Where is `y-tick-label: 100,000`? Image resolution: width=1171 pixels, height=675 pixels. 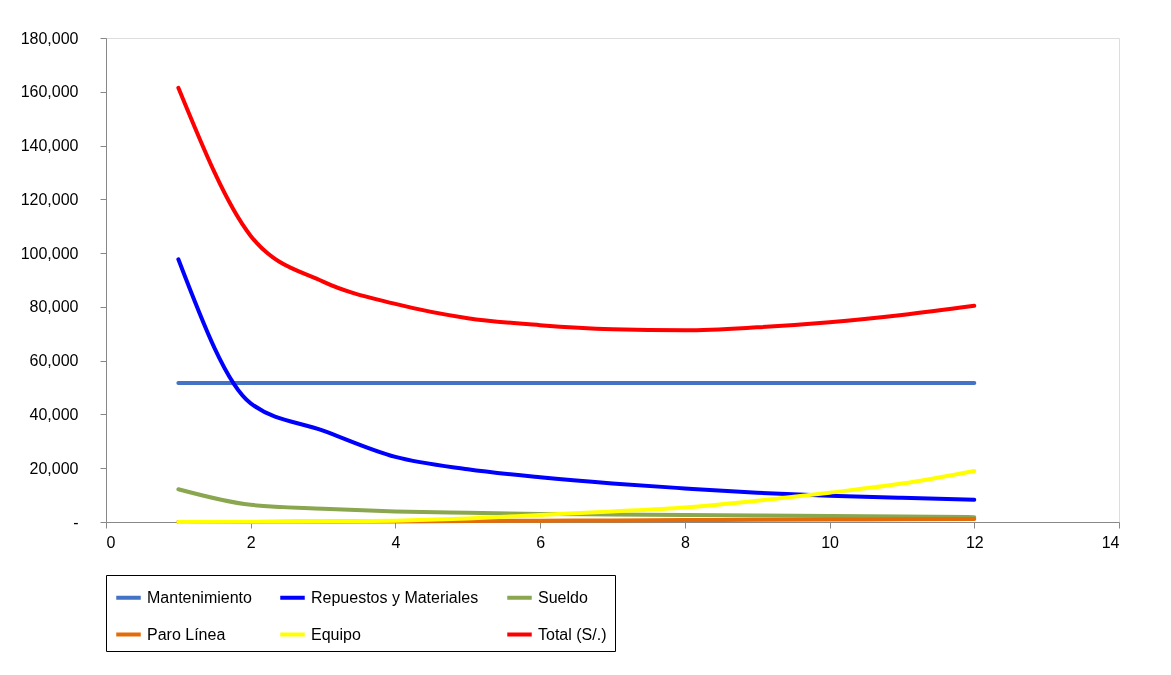 y-tick-label: 100,000 is located at coordinates (49, 253).